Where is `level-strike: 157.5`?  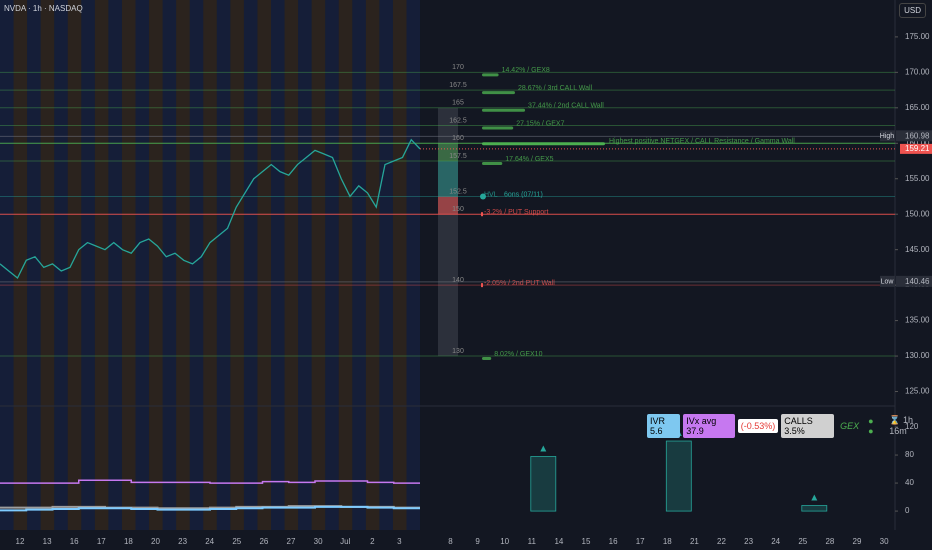 level-strike: 157.5 is located at coordinates (458, 156).